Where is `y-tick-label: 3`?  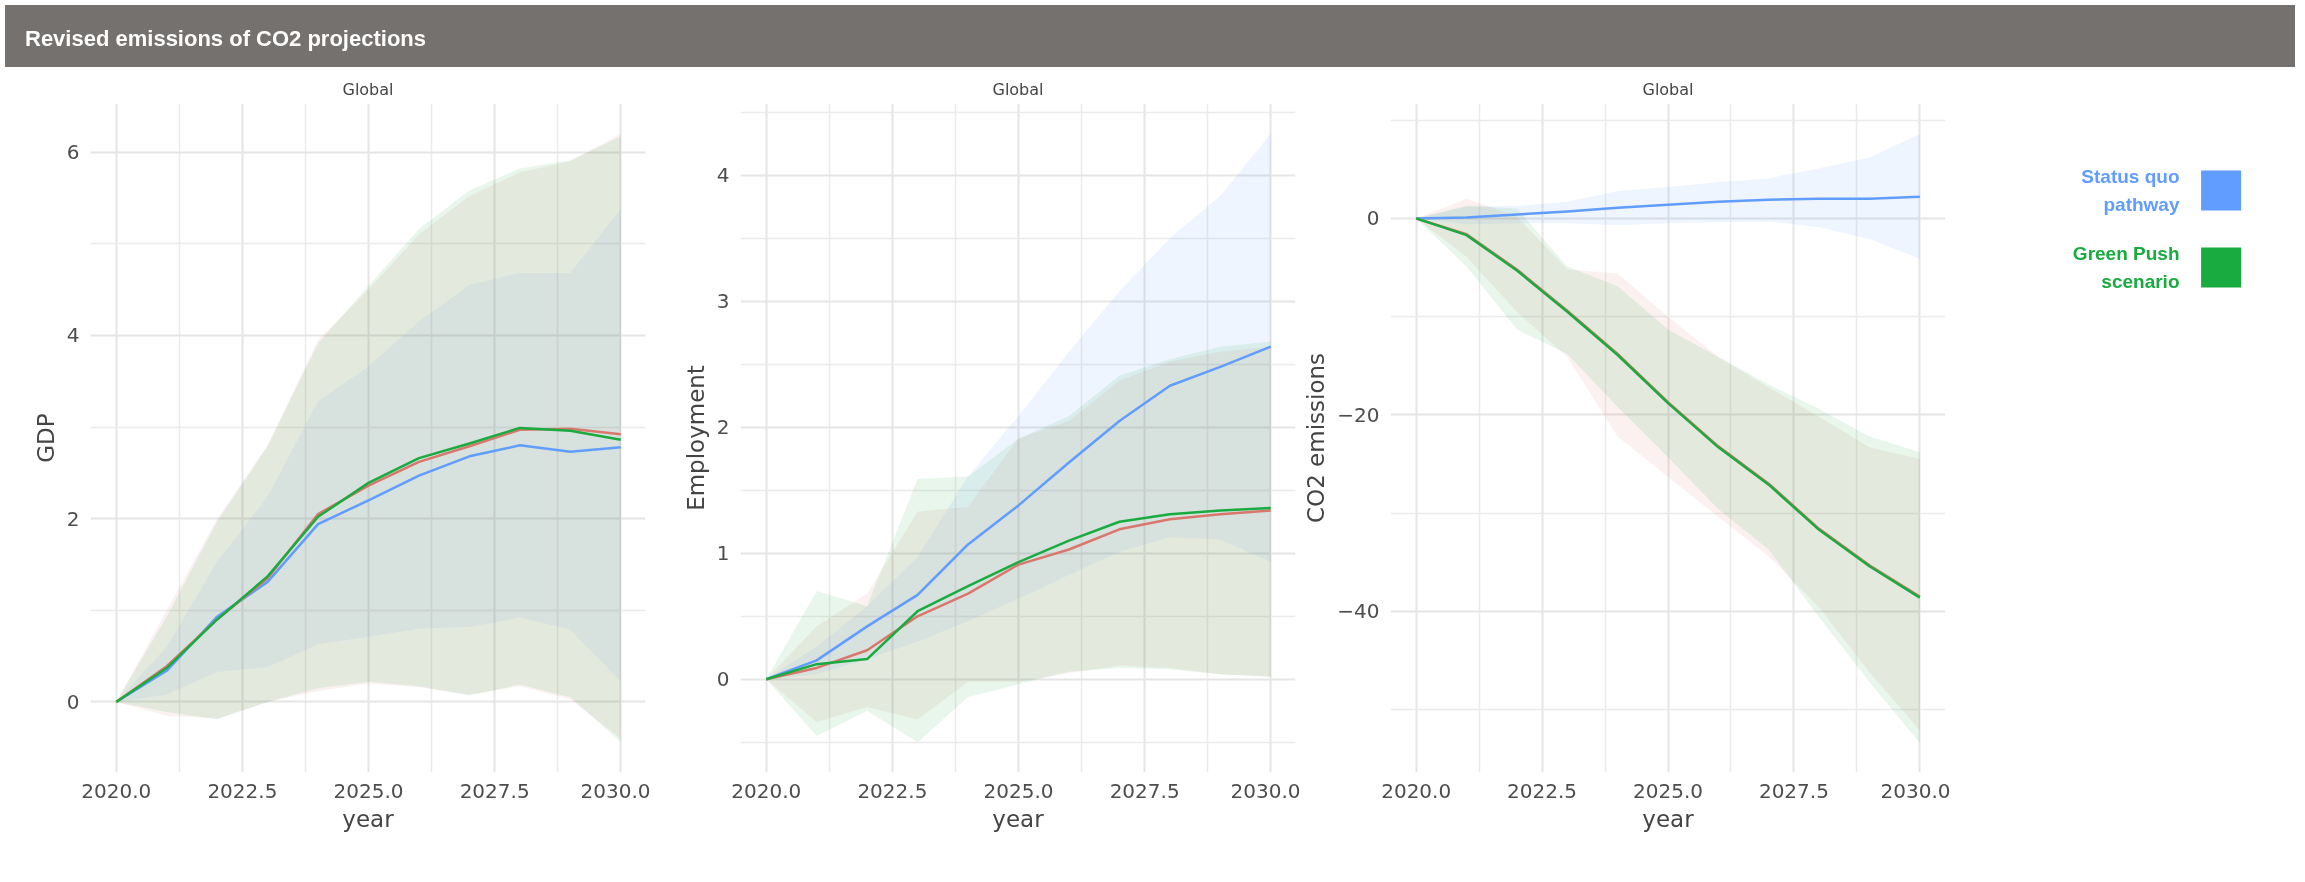 y-tick-label: 3 is located at coordinates (723, 301).